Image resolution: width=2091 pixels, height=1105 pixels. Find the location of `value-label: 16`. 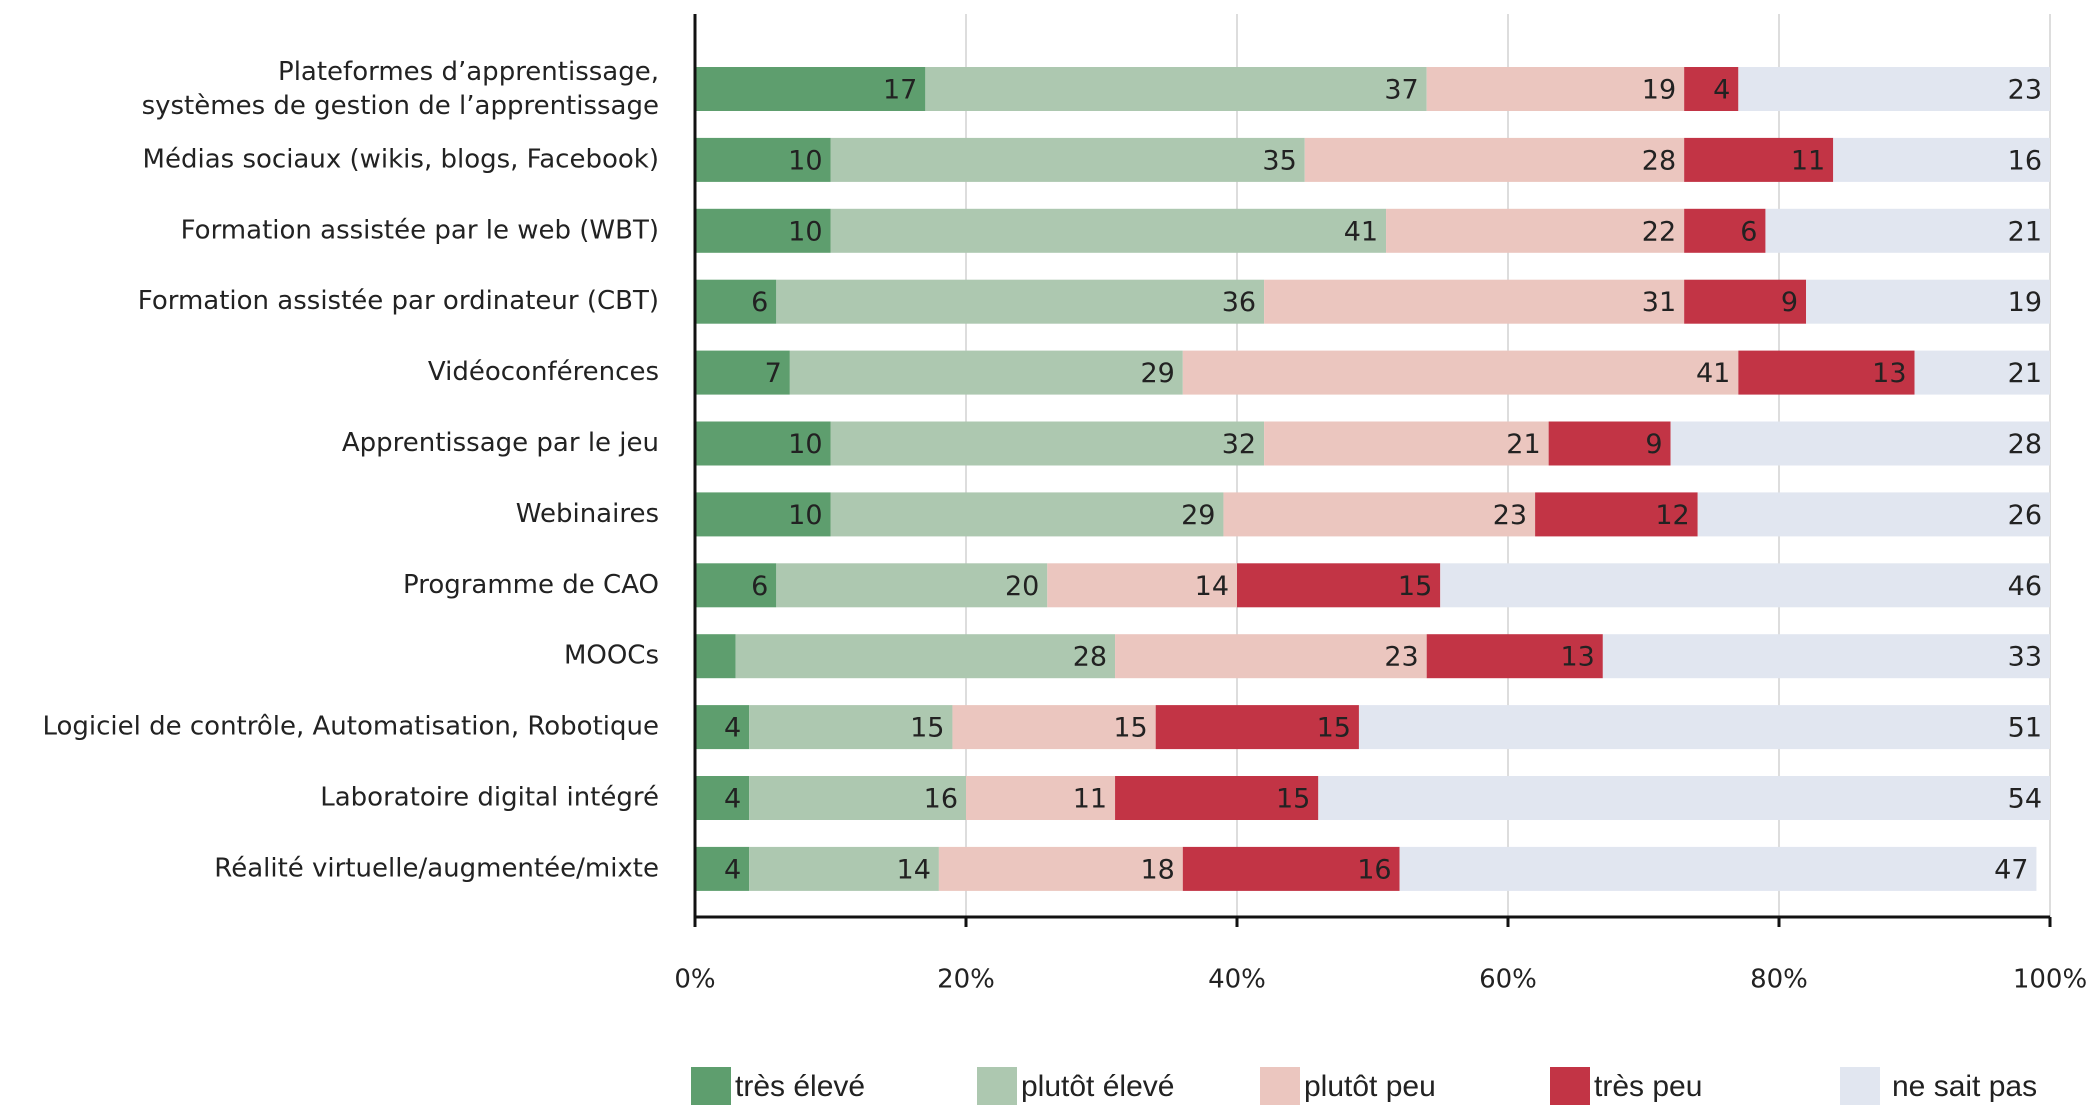

value-label: 16 is located at coordinates (941, 799).